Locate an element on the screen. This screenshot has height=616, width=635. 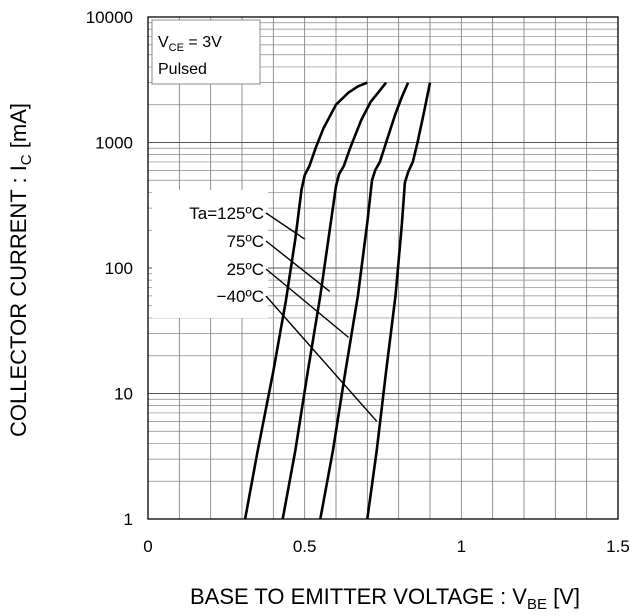
condition-vce: VCE = 3V is located at coordinates (190, 44).